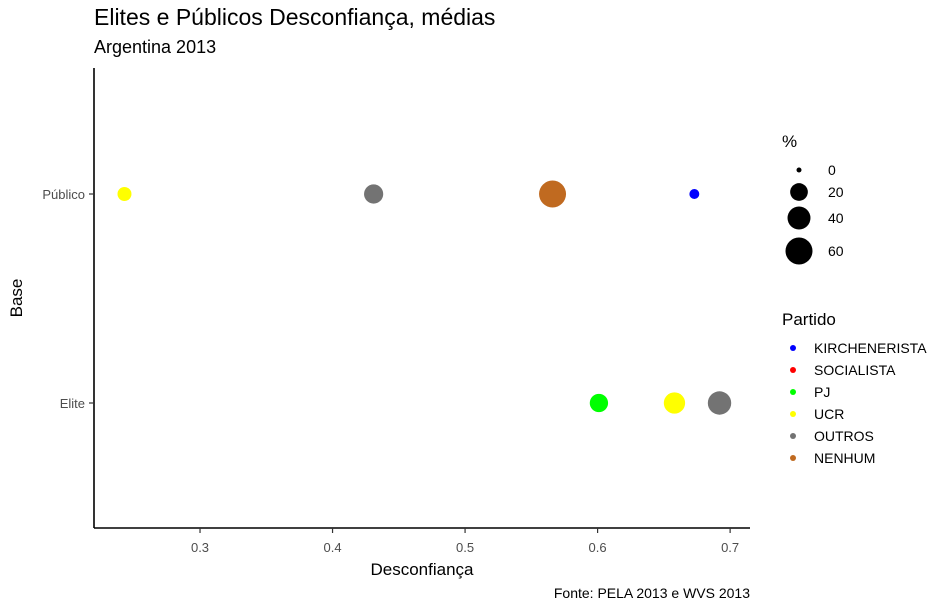  I want to click on color-legend-label: NENHUM, so click(844, 458).